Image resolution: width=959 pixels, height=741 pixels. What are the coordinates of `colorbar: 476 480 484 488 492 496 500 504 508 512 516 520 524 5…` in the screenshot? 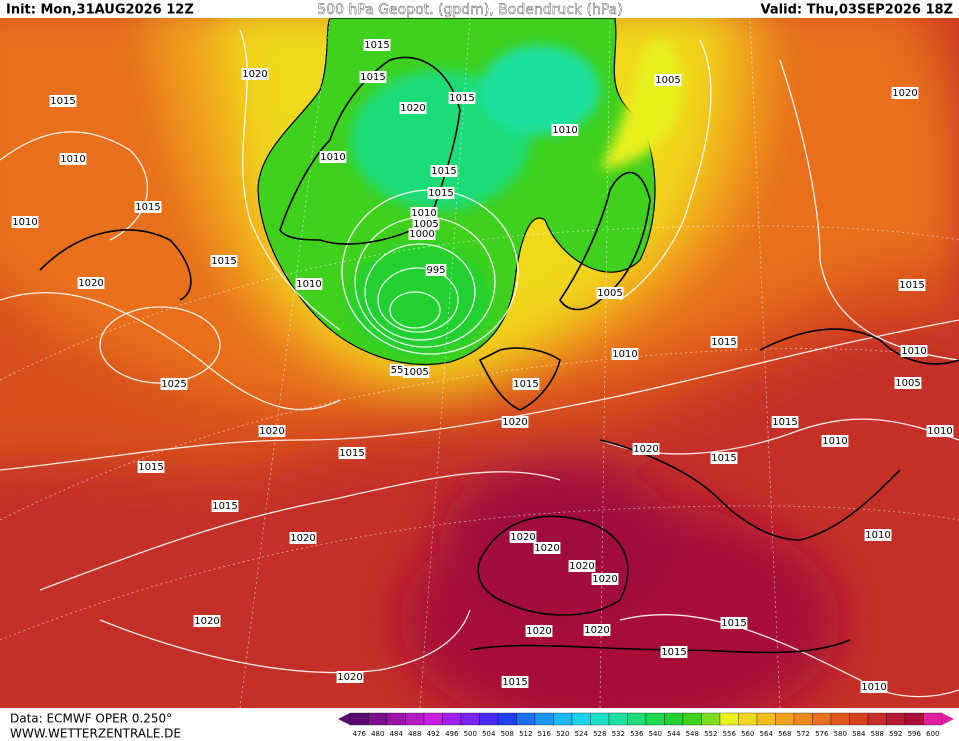 It's located at (646, 725).